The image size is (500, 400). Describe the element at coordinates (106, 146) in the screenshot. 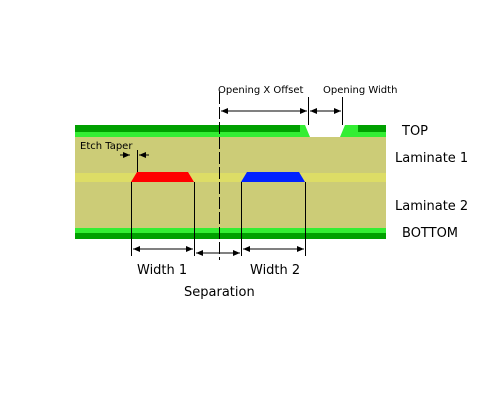

I see `etch-taper-label: Etch Taper` at that location.